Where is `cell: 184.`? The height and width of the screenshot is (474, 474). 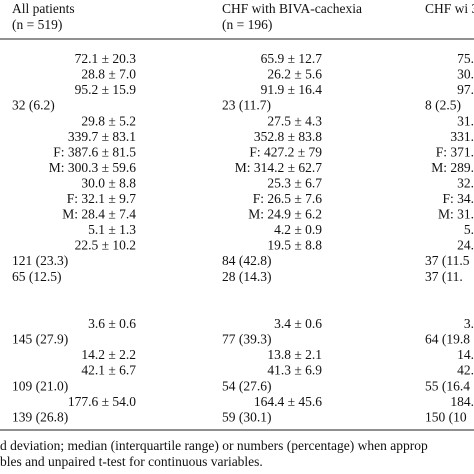 cell: 184. is located at coordinates (462, 401).